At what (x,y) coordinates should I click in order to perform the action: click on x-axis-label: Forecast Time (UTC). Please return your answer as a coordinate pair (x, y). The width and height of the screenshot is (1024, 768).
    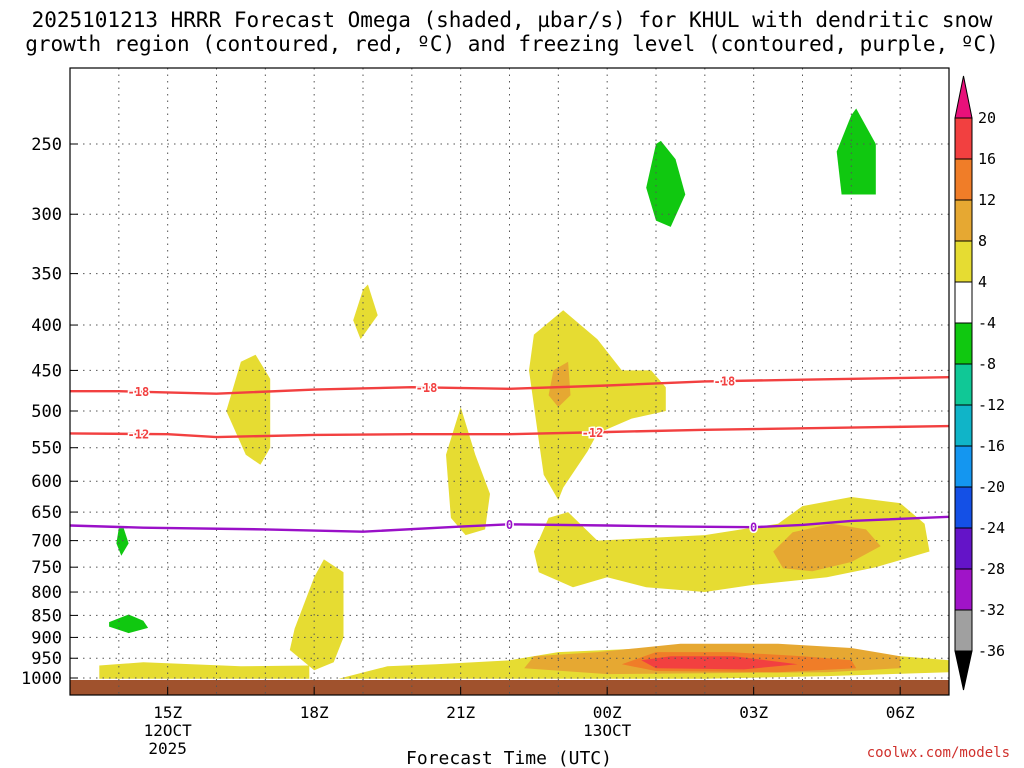
    Looking at the image, I should click on (509, 758).